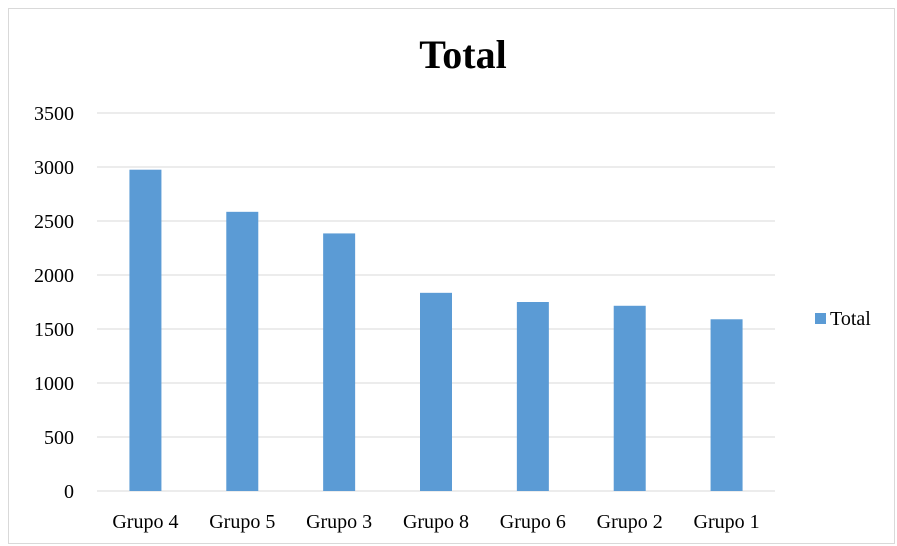  I want to click on y-tick-label: 2000, so click(54, 276).